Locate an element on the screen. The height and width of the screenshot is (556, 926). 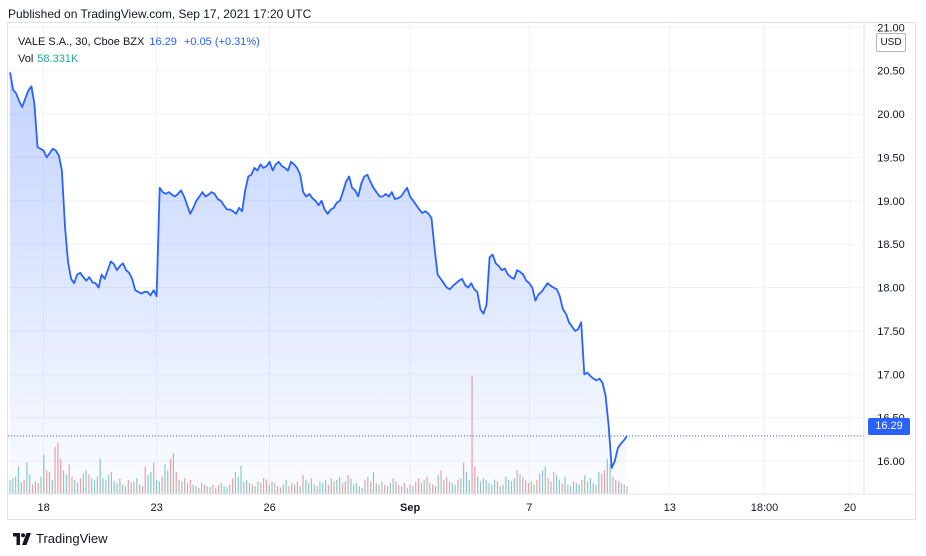
price-tick-label: 20.00 is located at coordinates (891, 115).